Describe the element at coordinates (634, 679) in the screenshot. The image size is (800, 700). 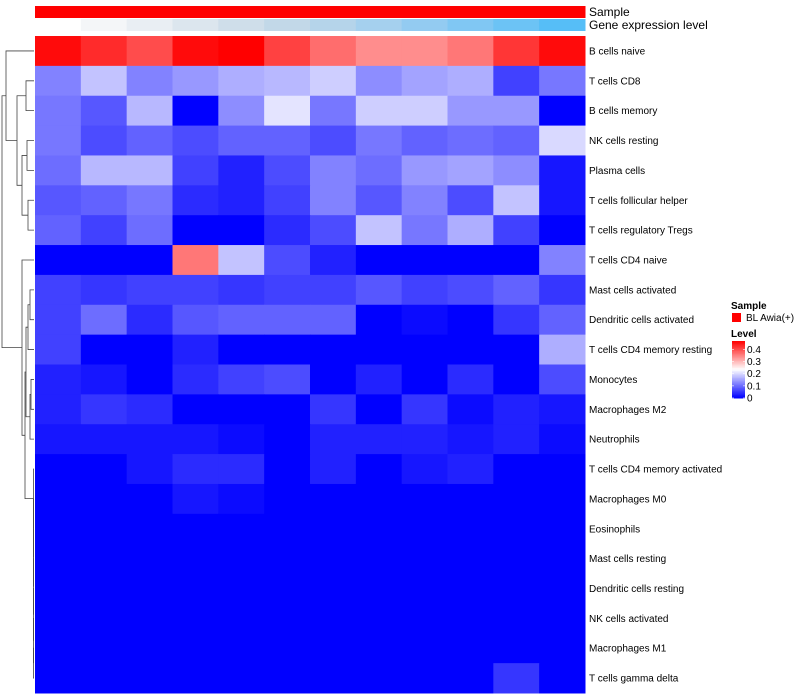
I see `row-label: T cells gamma delta` at that location.